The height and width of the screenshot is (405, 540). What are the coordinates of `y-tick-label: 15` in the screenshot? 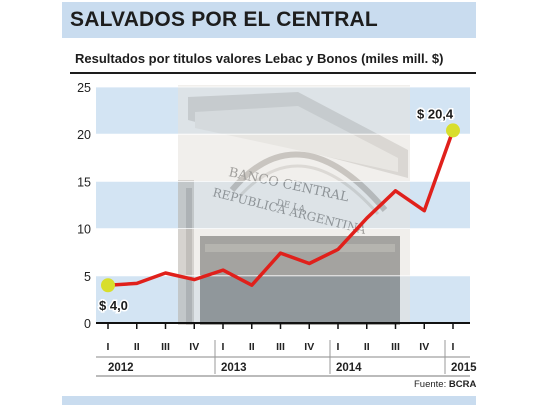 It's located at (84, 182).